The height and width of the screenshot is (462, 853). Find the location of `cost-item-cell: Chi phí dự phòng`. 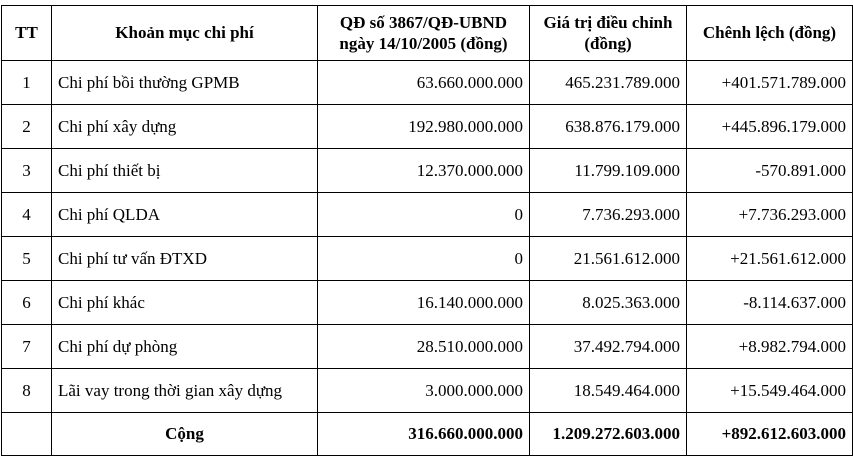

cost-item-cell: Chi phí dự phòng is located at coordinates (184, 346).